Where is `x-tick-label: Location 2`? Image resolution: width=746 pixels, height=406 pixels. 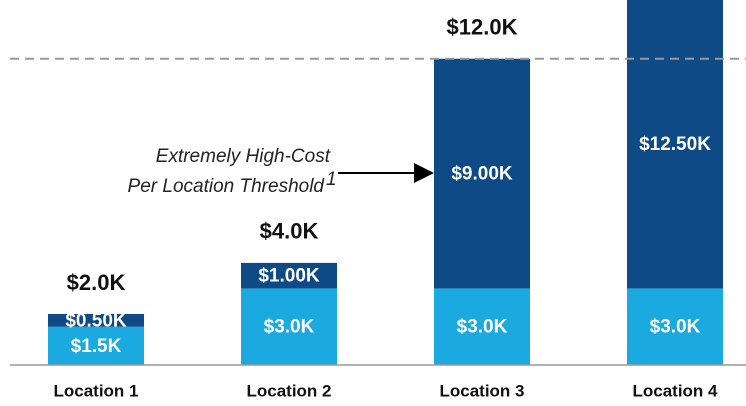 x-tick-label: Location 2 is located at coordinates (288, 390).